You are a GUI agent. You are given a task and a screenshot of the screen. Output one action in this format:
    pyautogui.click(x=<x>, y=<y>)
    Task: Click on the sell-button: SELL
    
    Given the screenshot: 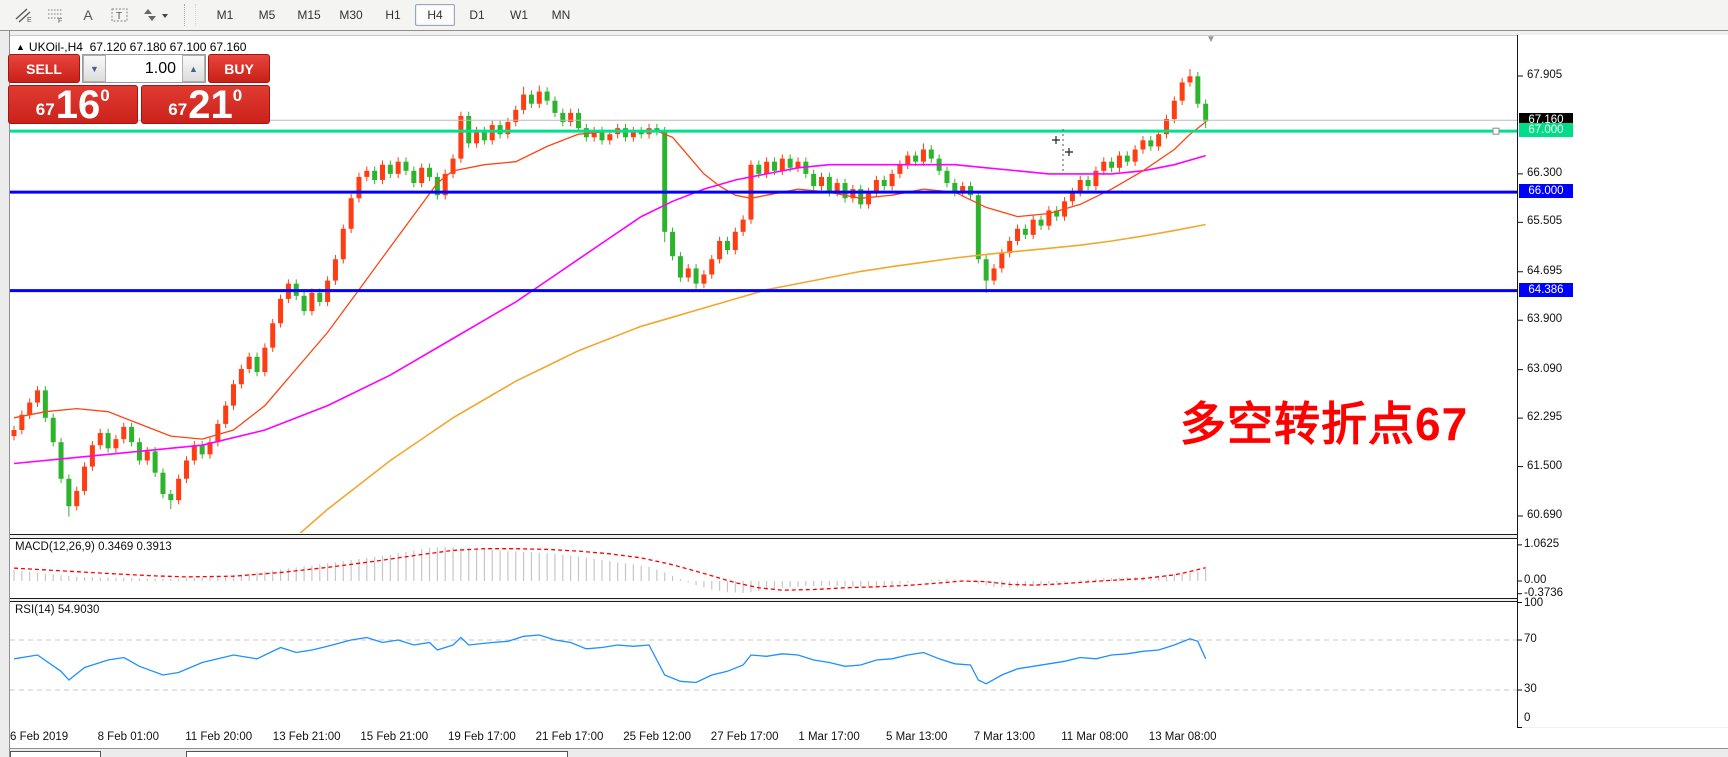 What is the action you would take?
    pyautogui.click(x=44, y=68)
    